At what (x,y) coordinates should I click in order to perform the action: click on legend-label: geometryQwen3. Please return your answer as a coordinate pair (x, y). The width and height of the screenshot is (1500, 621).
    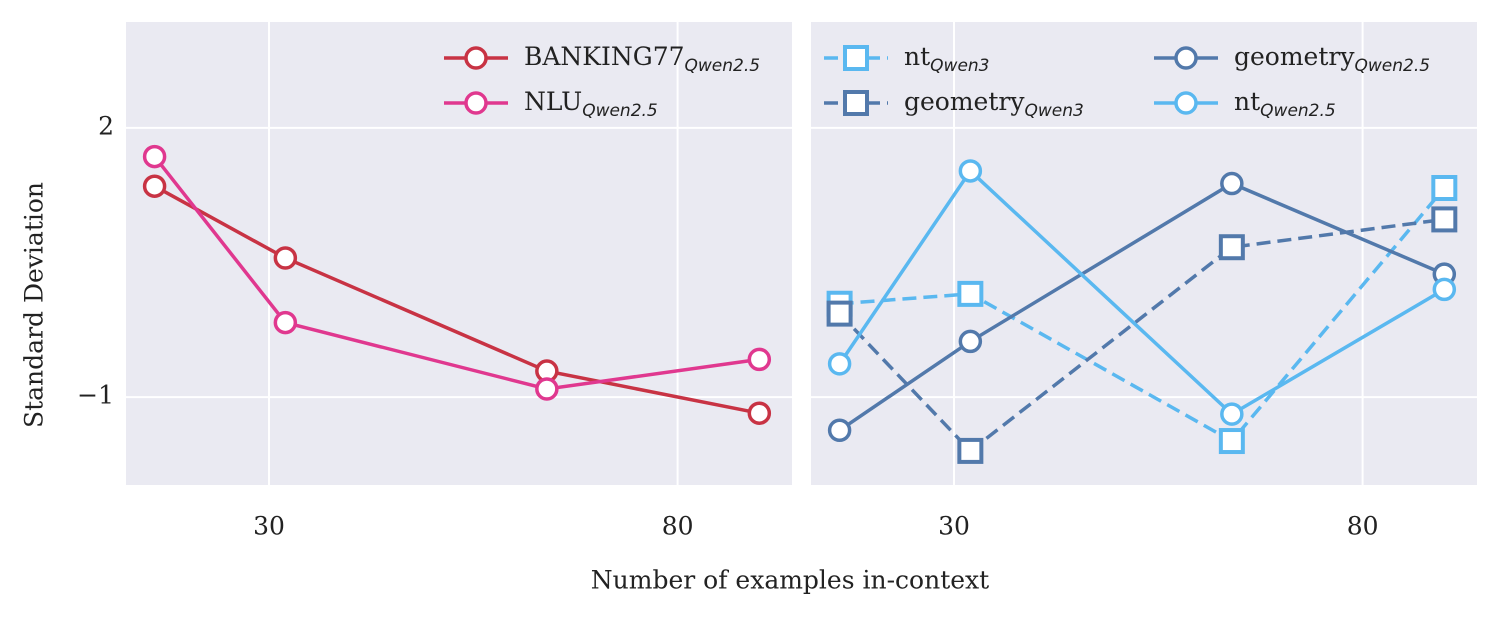
    Looking at the image, I should click on (994, 104).